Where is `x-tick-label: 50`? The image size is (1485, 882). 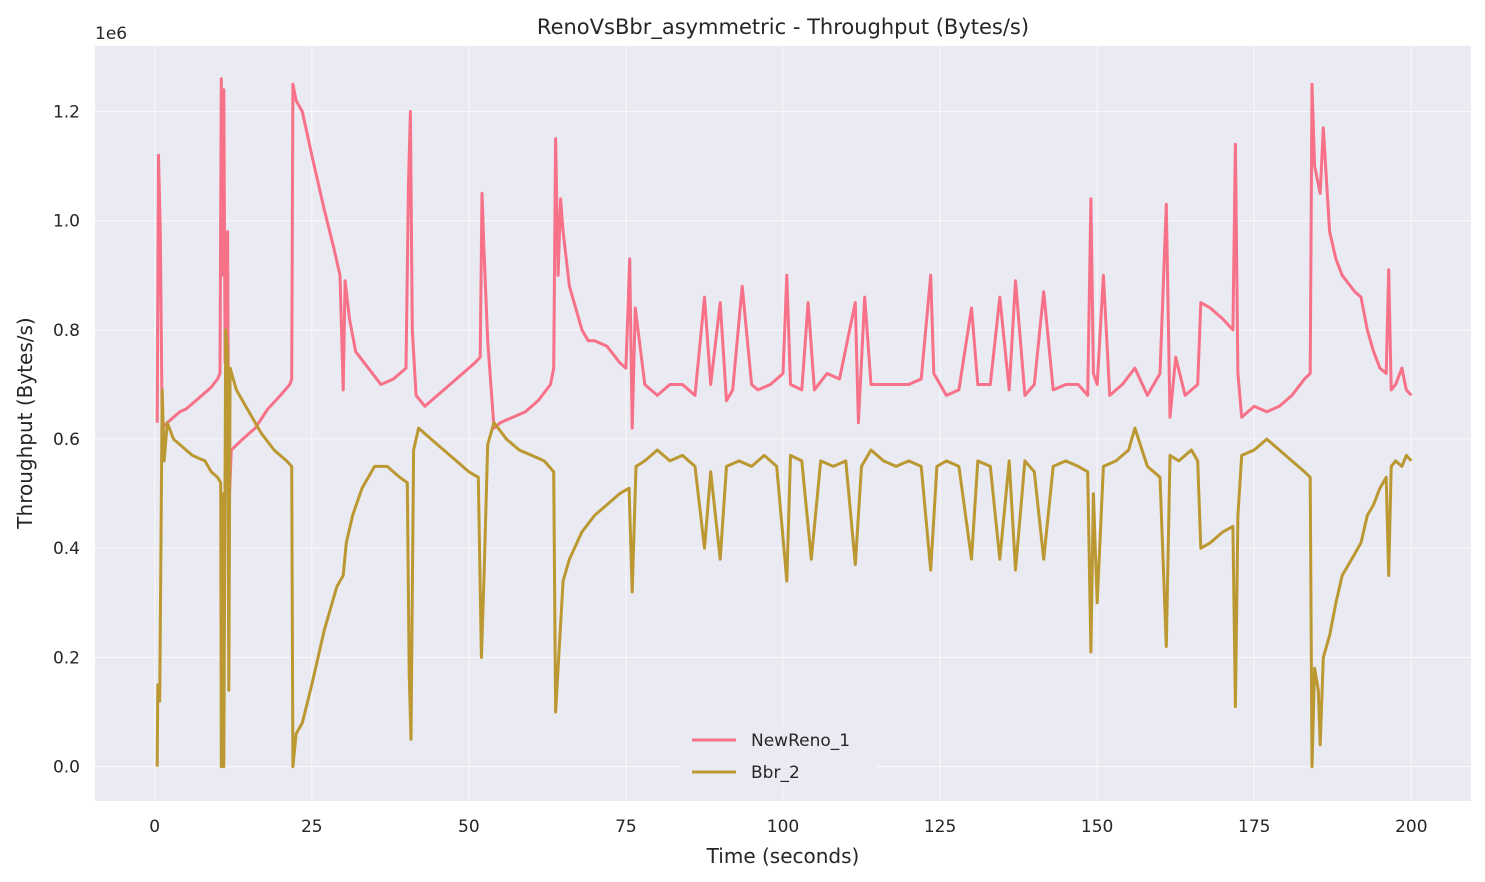
x-tick-label: 50 is located at coordinates (469, 827).